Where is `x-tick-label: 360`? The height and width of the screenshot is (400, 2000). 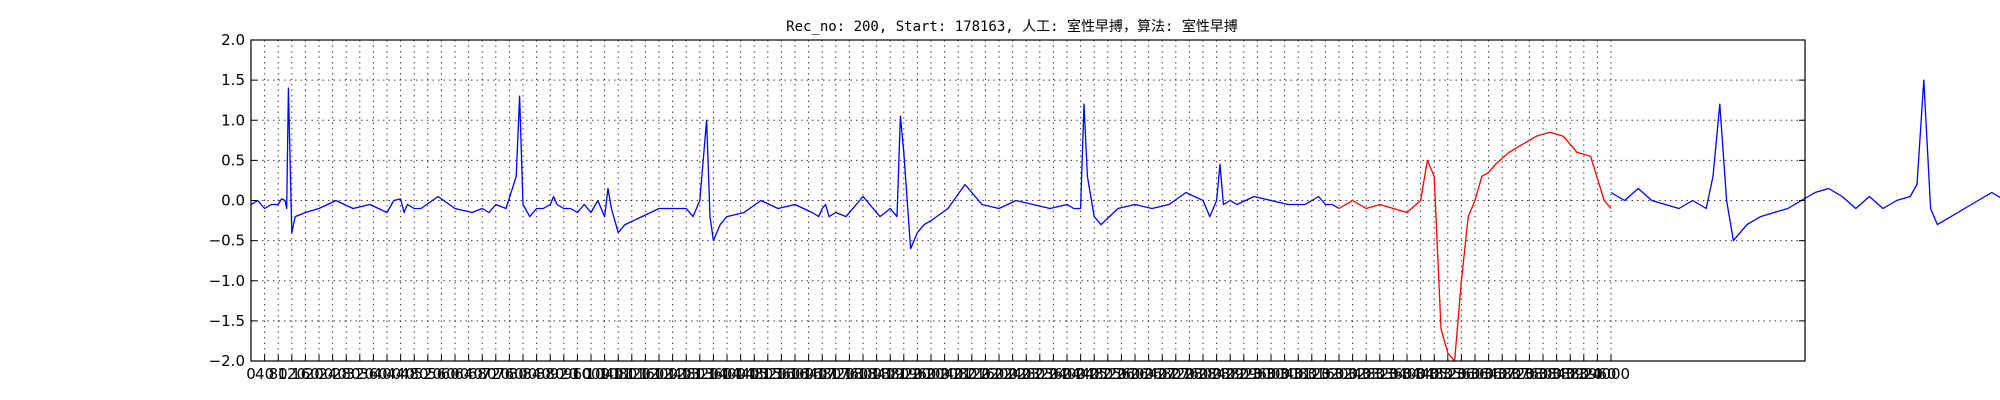 x-tick-label: 360 is located at coordinates (373, 374).